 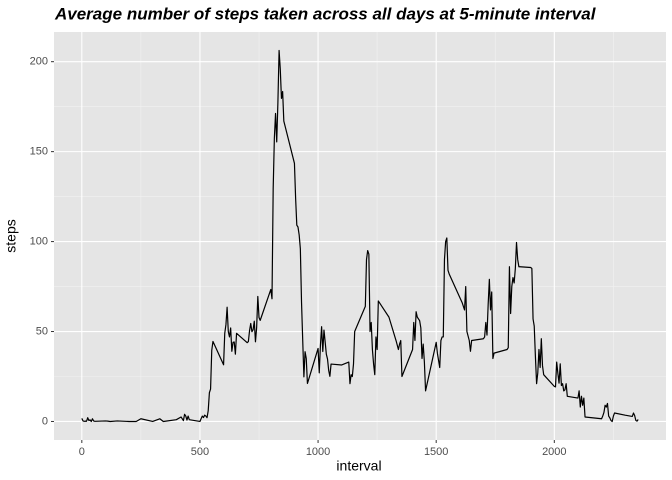 I want to click on y-tick-label: 150, so click(x=39, y=152).